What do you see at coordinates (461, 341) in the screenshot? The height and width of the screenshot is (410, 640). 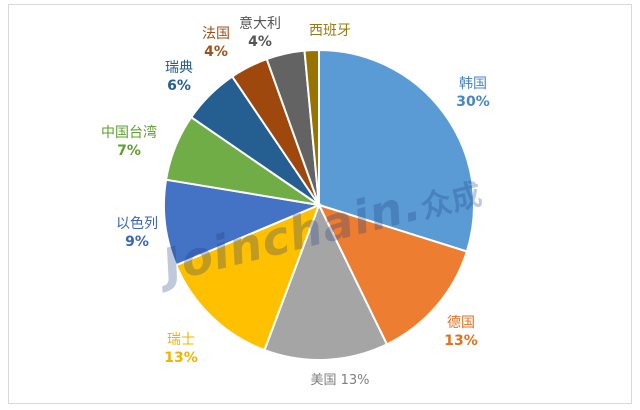 I see `label-germany-pct: 13%` at bounding box center [461, 341].